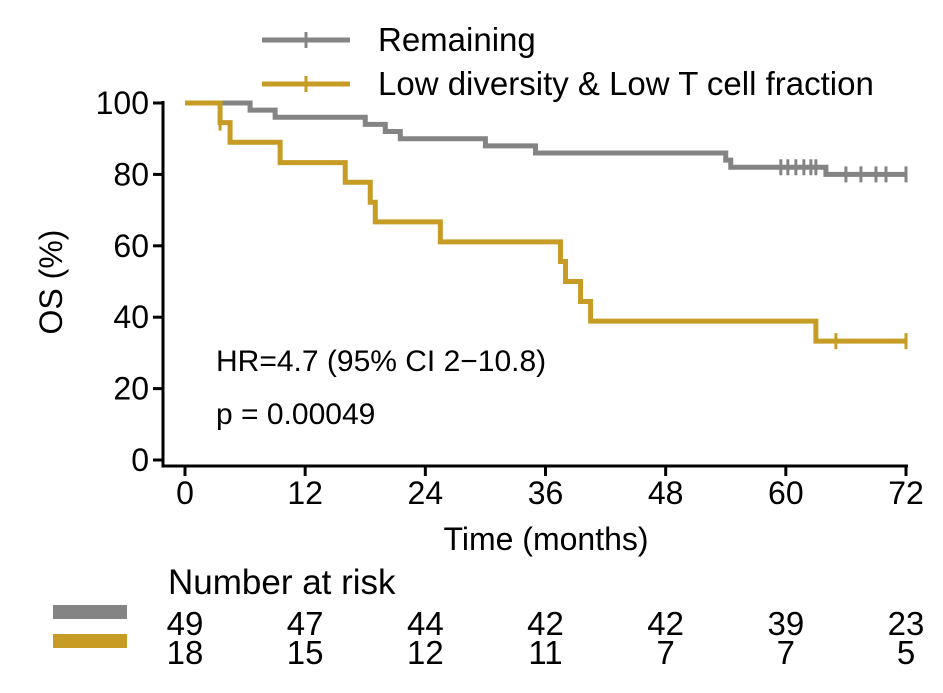 Image resolution: width=943 pixels, height=693 pixels. I want to click on y-tick-label: 0, so click(140, 460).